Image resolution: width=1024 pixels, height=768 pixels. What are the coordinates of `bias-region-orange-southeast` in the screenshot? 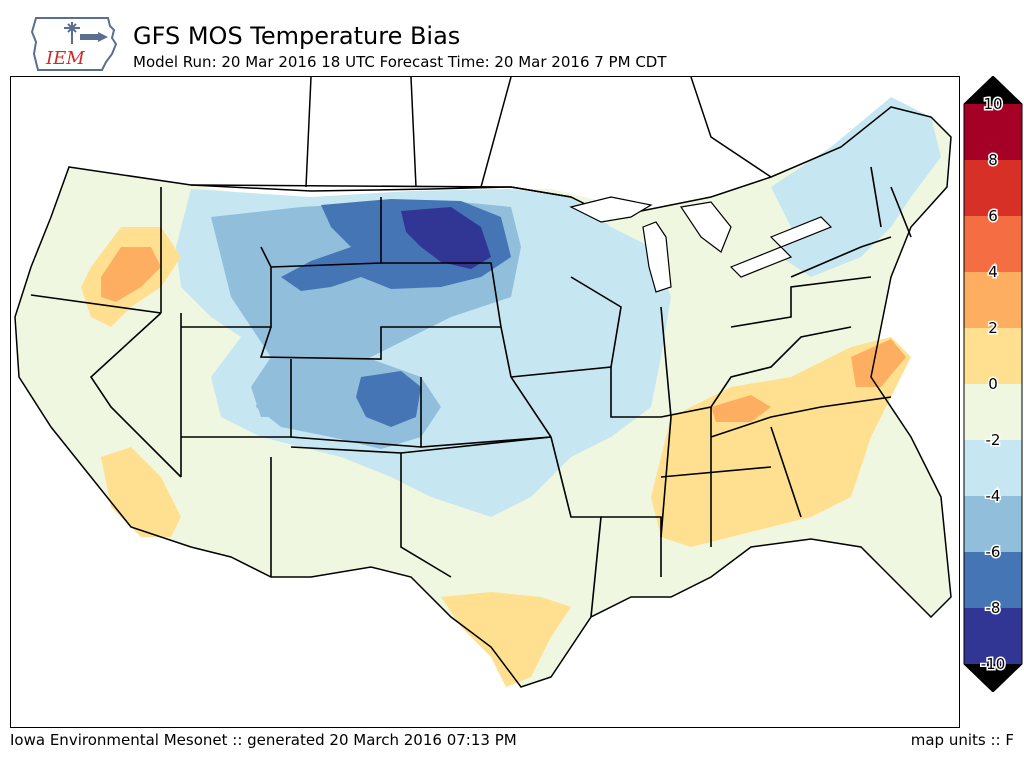 It's located at (808, 380).